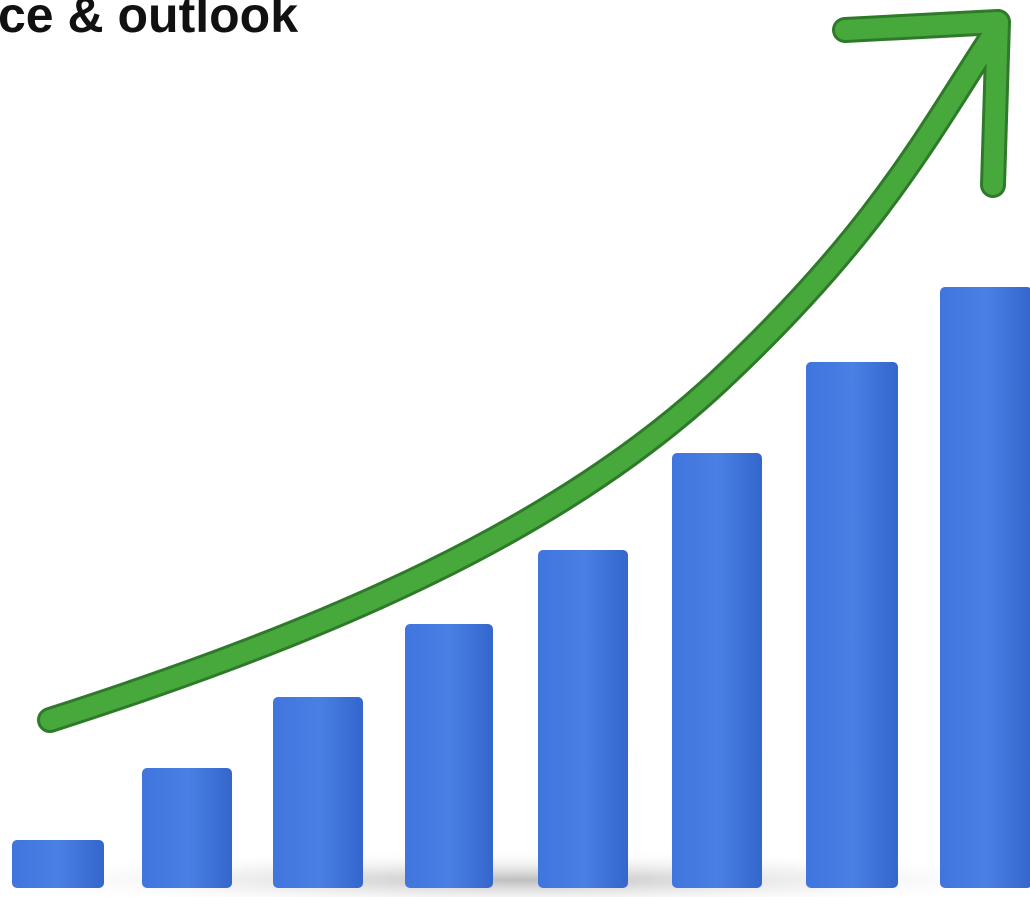  I want to click on floor-shadow, so click(515, 873).